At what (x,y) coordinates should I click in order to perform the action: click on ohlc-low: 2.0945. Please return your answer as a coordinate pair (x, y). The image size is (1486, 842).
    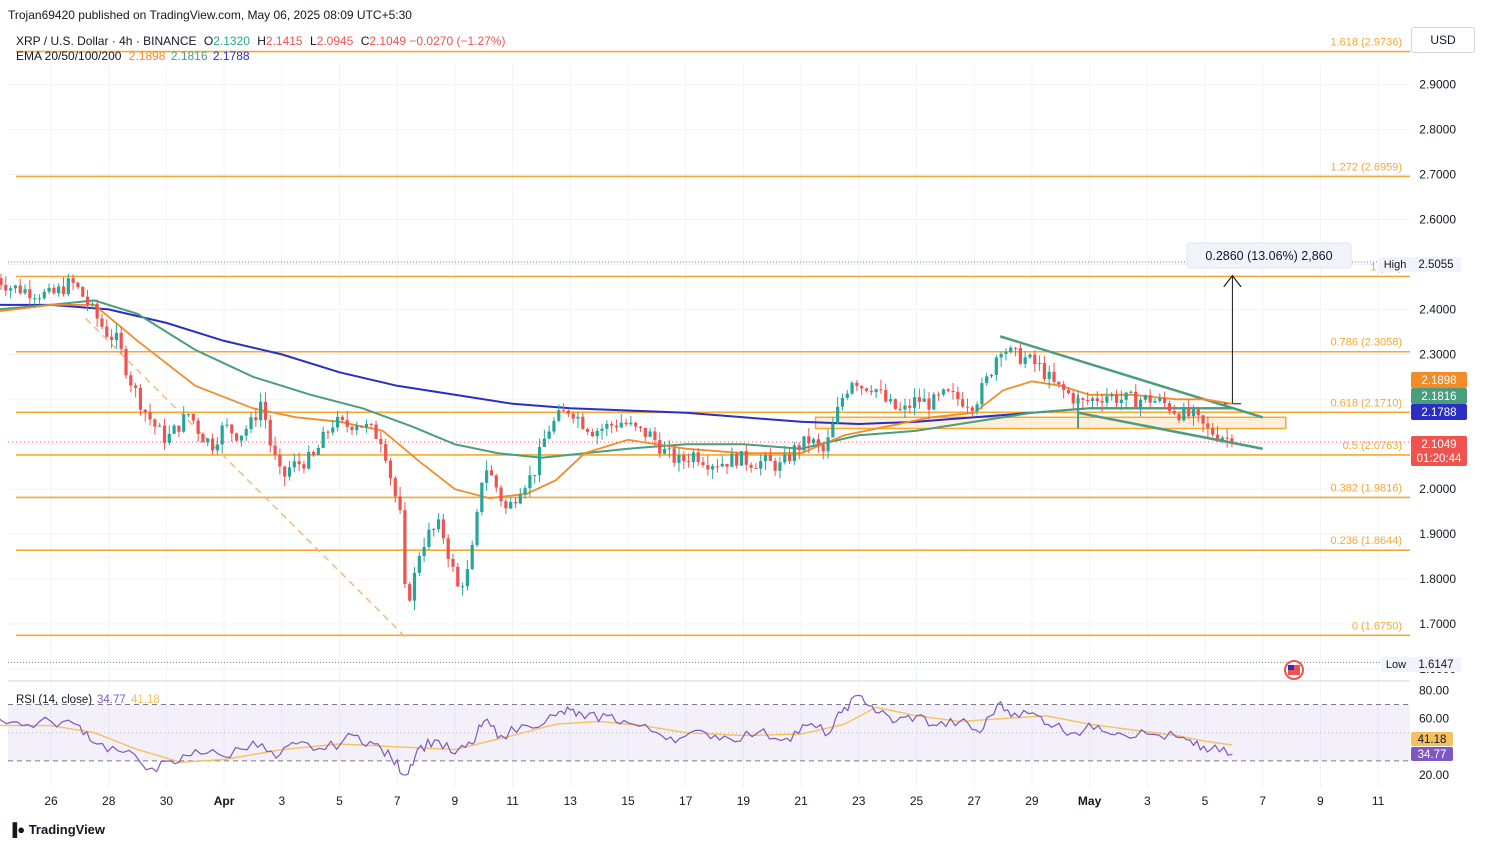
    Looking at the image, I should click on (335, 41).